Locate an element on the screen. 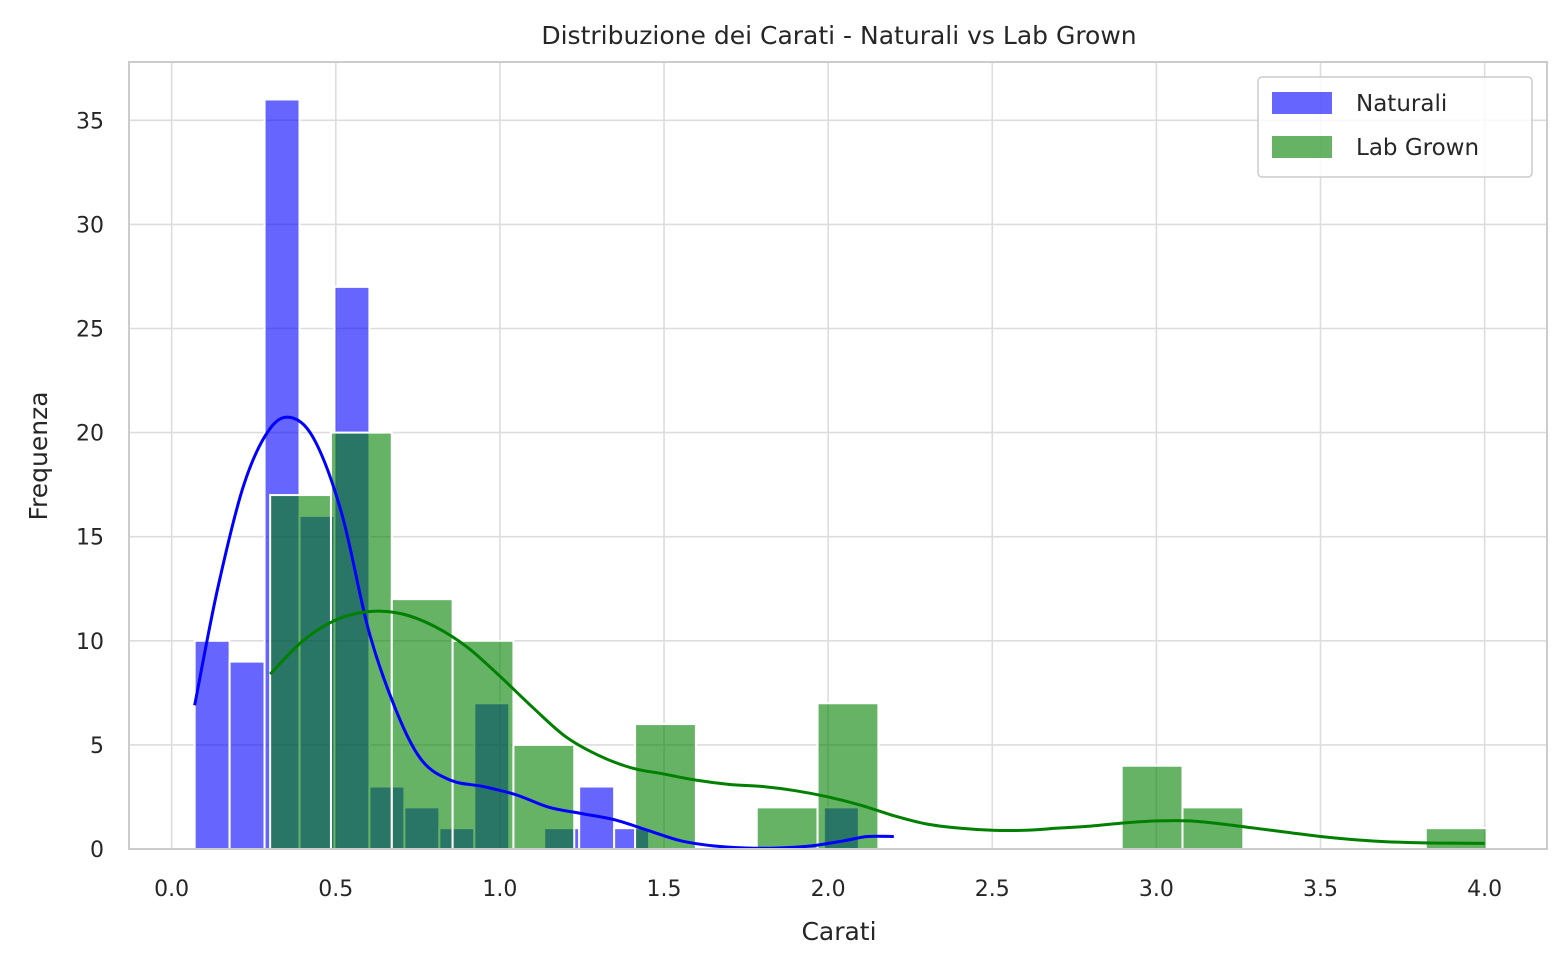  legend: Naturali Lab Grown is located at coordinates (1395, 127).